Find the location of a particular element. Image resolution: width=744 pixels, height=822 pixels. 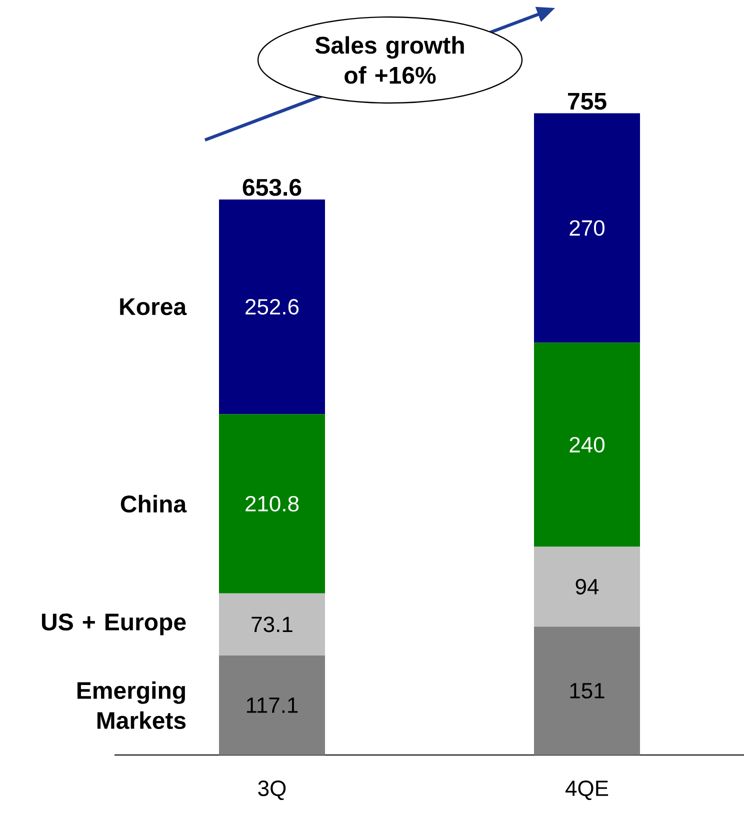

data-label: 151 is located at coordinates (587, 691).